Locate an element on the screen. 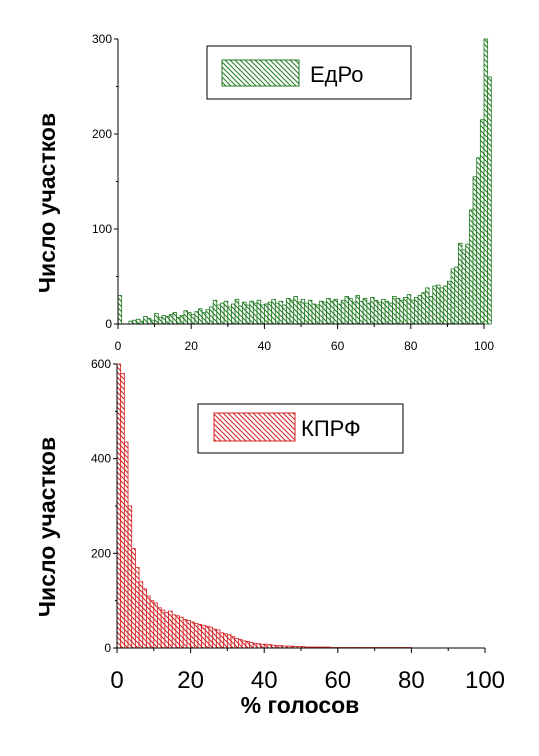 This screenshot has width=539, height=756. bottom-x-tick-label: 20 is located at coordinates (190, 680).